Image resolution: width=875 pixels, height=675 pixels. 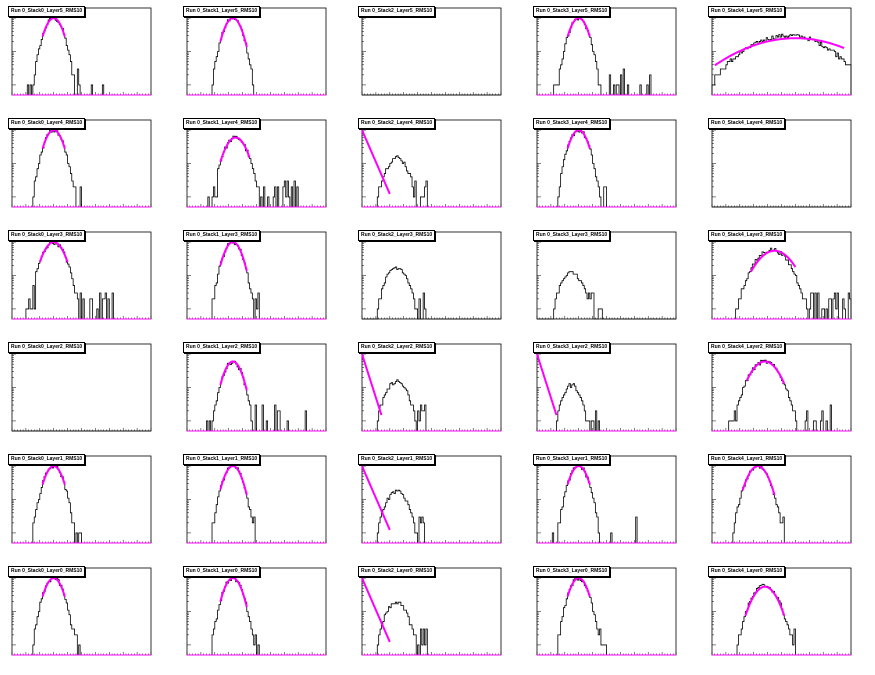 I want to click on histogram-pad-s2l1: Run 0_Stack2_Layer1_RMS10, so click(x=437, y=504).